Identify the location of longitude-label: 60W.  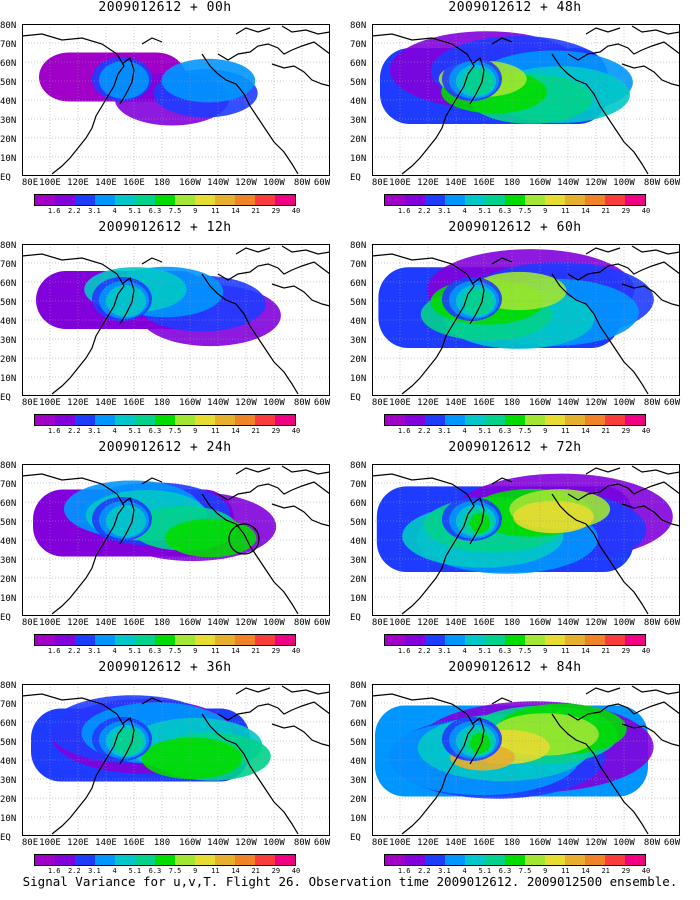
(322, 183).